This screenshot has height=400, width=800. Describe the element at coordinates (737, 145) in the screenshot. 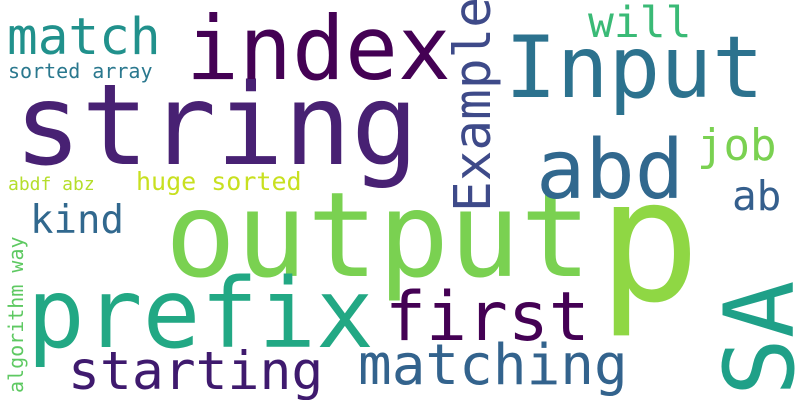

I see `word-job: job` at that location.